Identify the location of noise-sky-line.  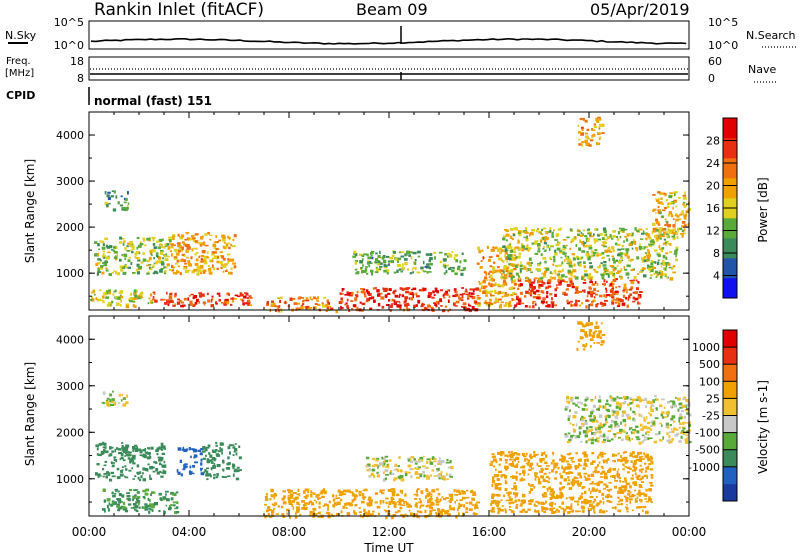
(388, 41).